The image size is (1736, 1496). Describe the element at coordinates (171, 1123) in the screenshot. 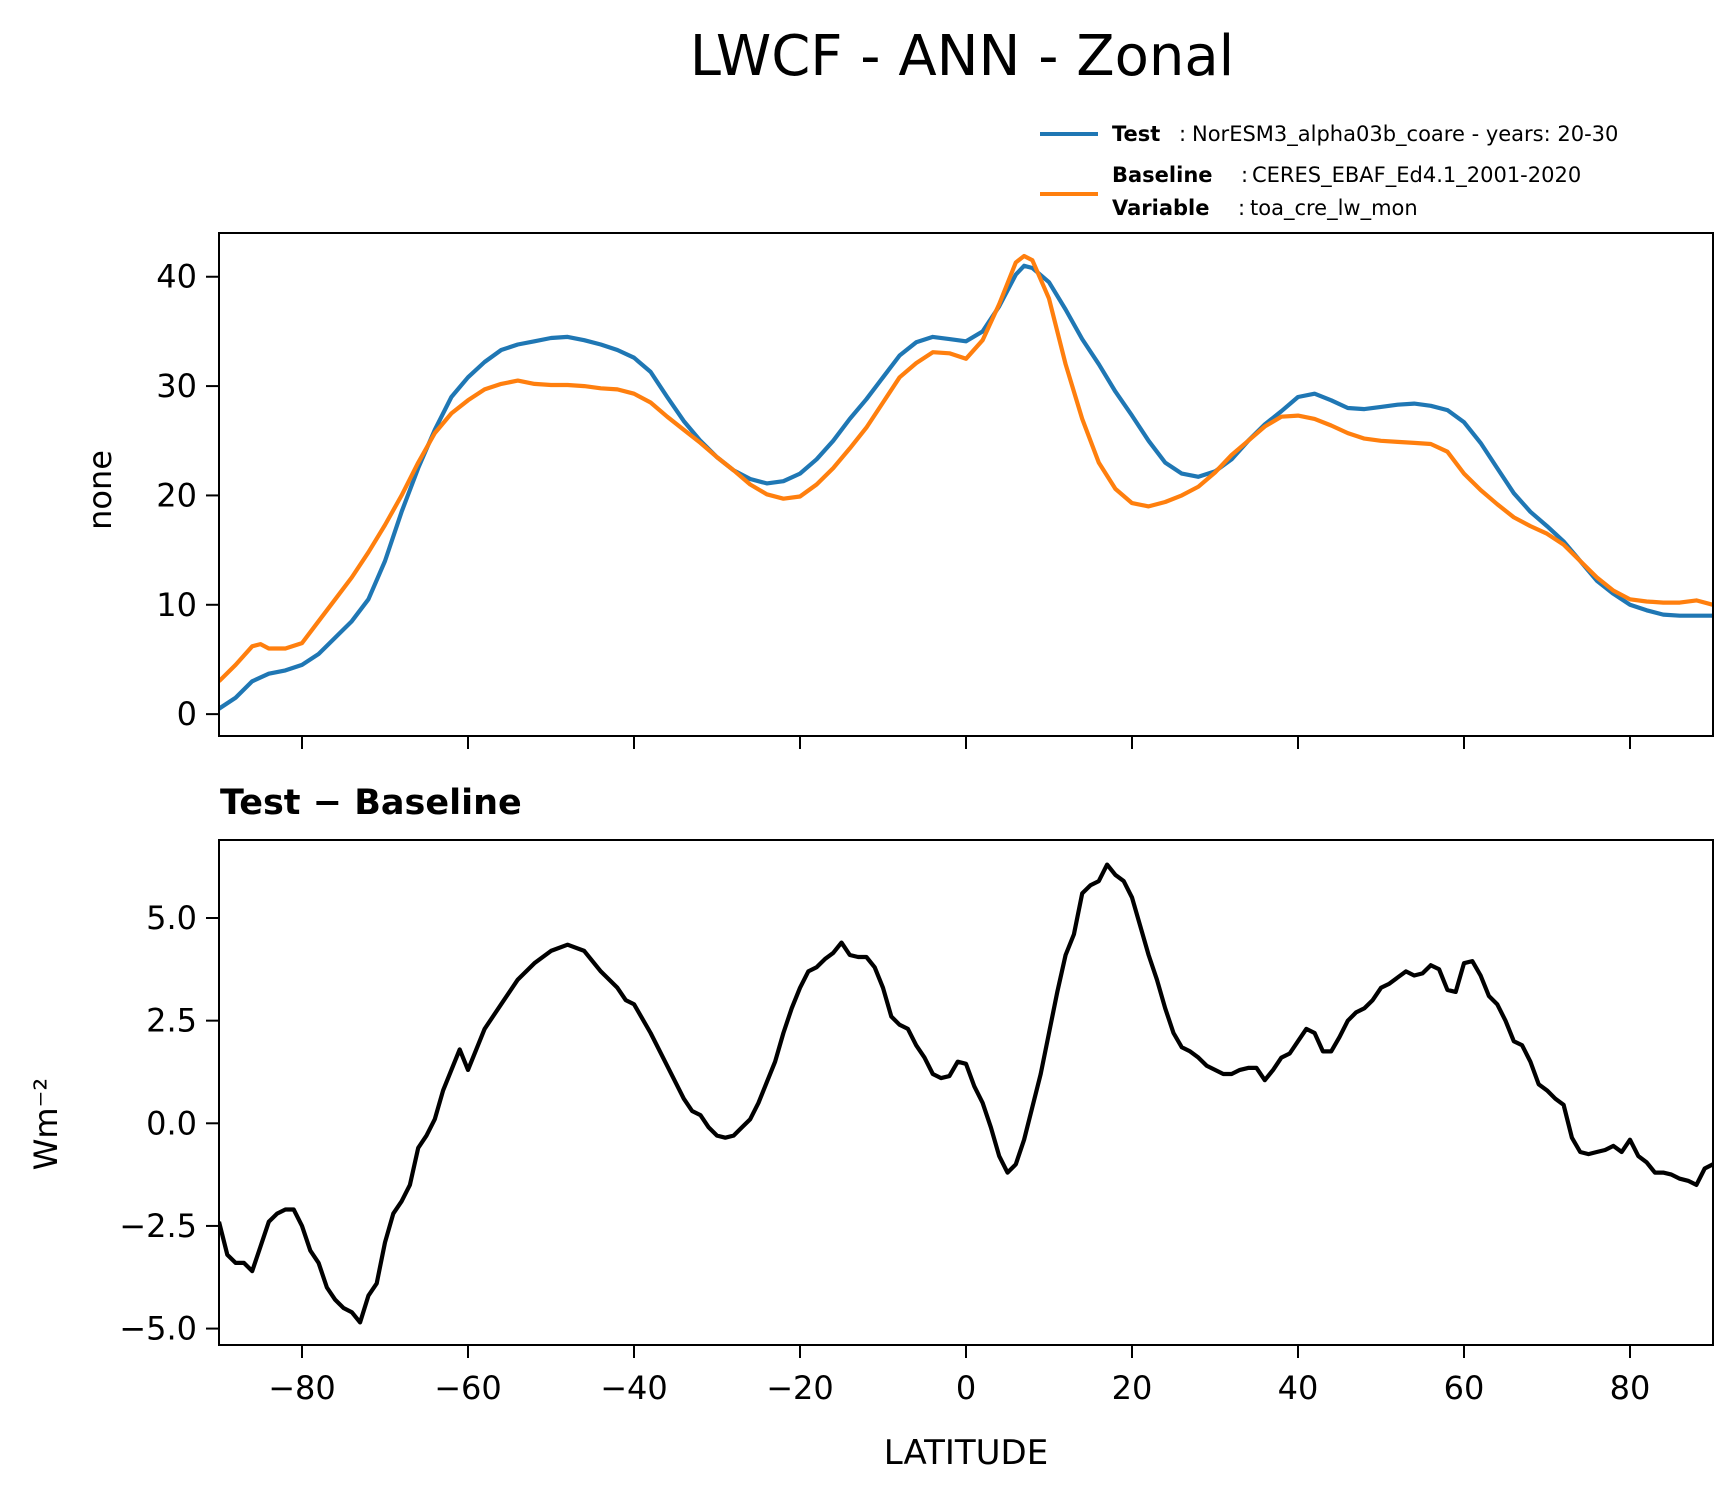

I see `bottom-ytick-label: 0.0` at that location.